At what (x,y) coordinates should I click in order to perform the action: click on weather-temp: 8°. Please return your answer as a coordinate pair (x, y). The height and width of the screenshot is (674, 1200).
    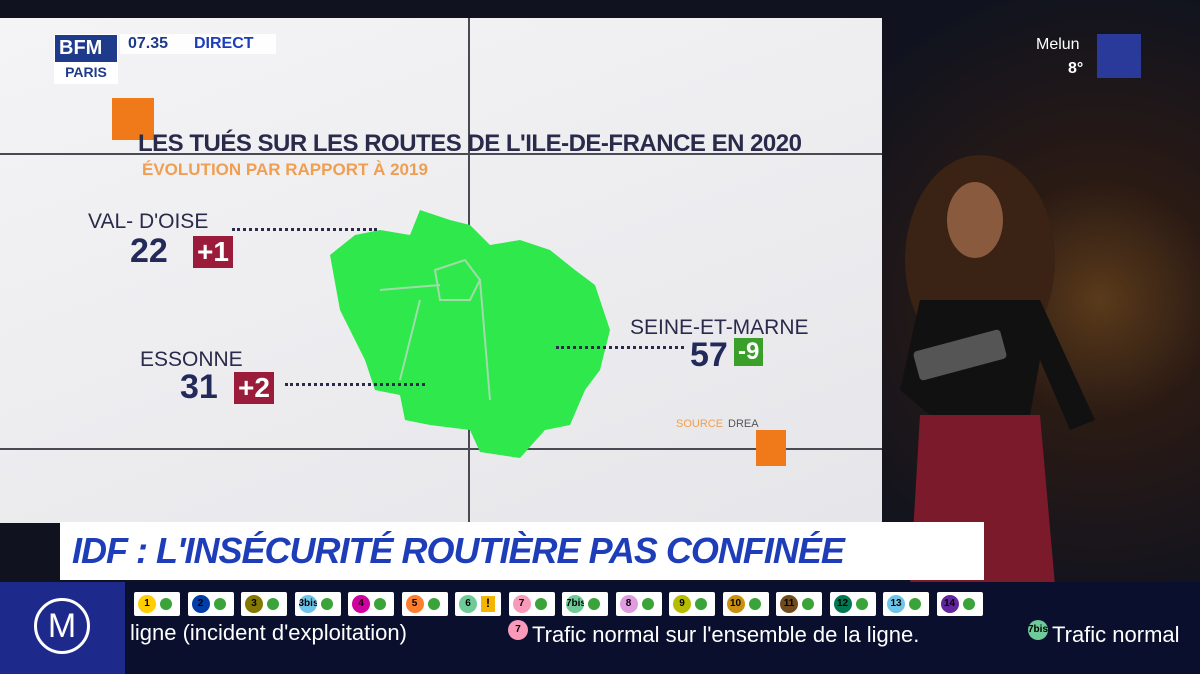
    Looking at the image, I should click on (1076, 68).